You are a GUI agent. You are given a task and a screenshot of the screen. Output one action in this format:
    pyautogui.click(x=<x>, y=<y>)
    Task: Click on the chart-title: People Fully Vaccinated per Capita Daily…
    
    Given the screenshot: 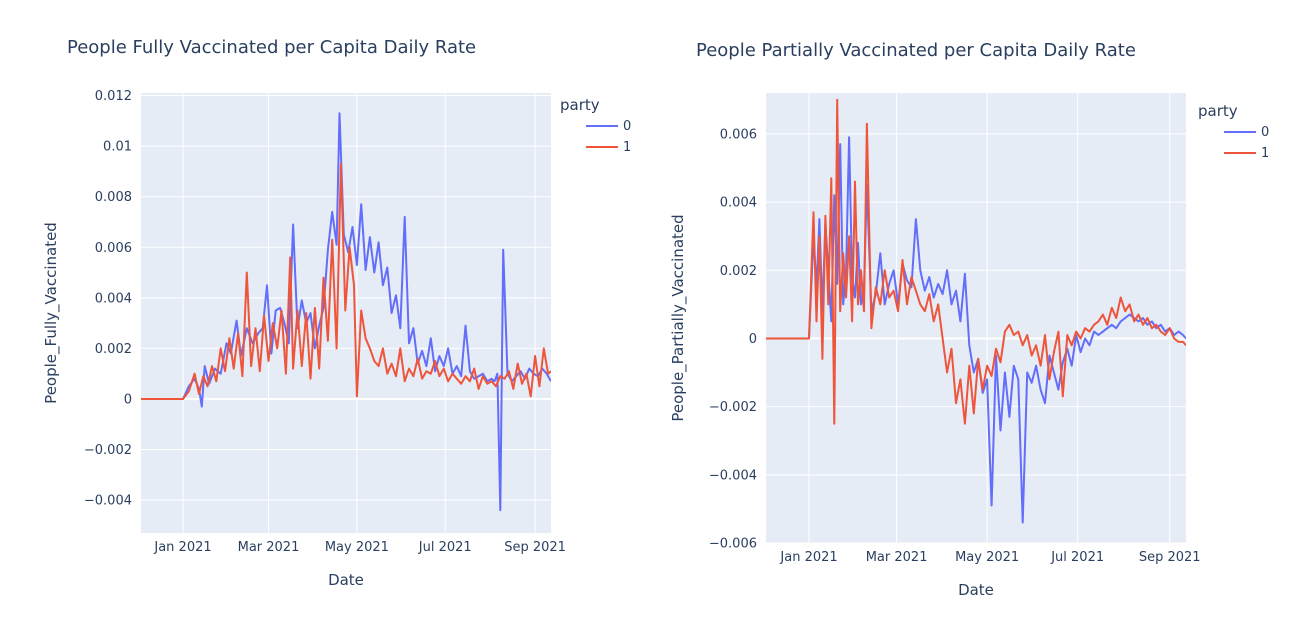 What is the action you would take?
    pyautogui.click(x=271, y=47)
    